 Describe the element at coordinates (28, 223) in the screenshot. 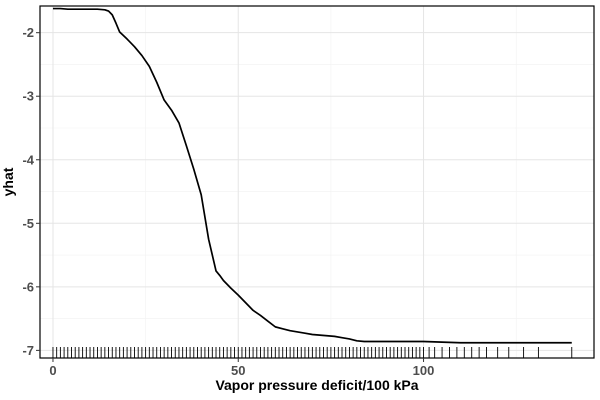

I see `y-tick-label: -5` at that location.